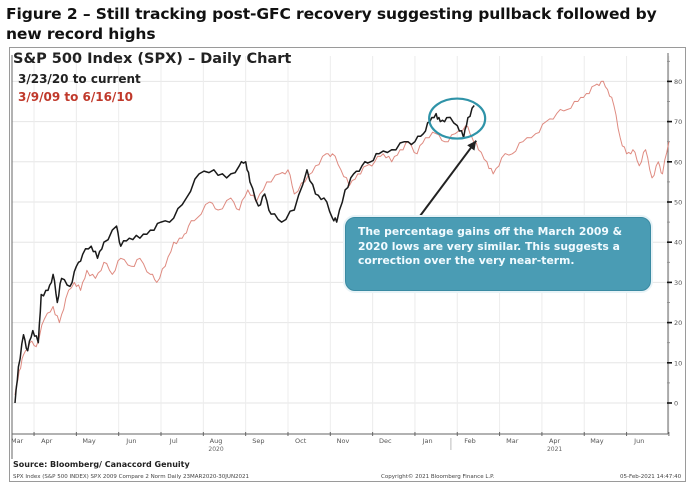 Image resolution: width=700 pixels, height=498 pixels. Describe the element at coordinates (385, 441) in the screenshot. I see `x-tick-label: Dec` at that location.